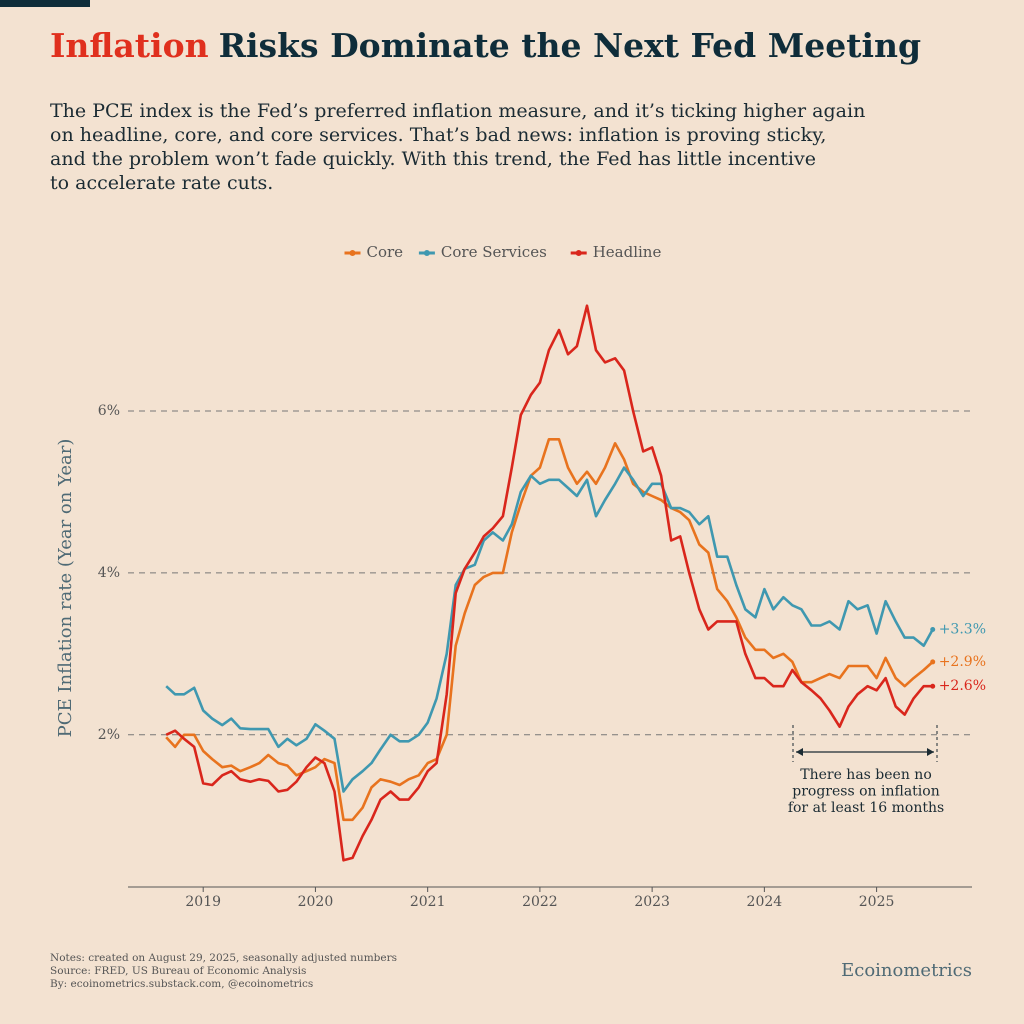 This screenshot has width=1024, height=1024. Describe the element at coordinates (570, 45) in the screenshot. I see `title-rest: Risks Dominate the Next Fed Meeting` at that location.